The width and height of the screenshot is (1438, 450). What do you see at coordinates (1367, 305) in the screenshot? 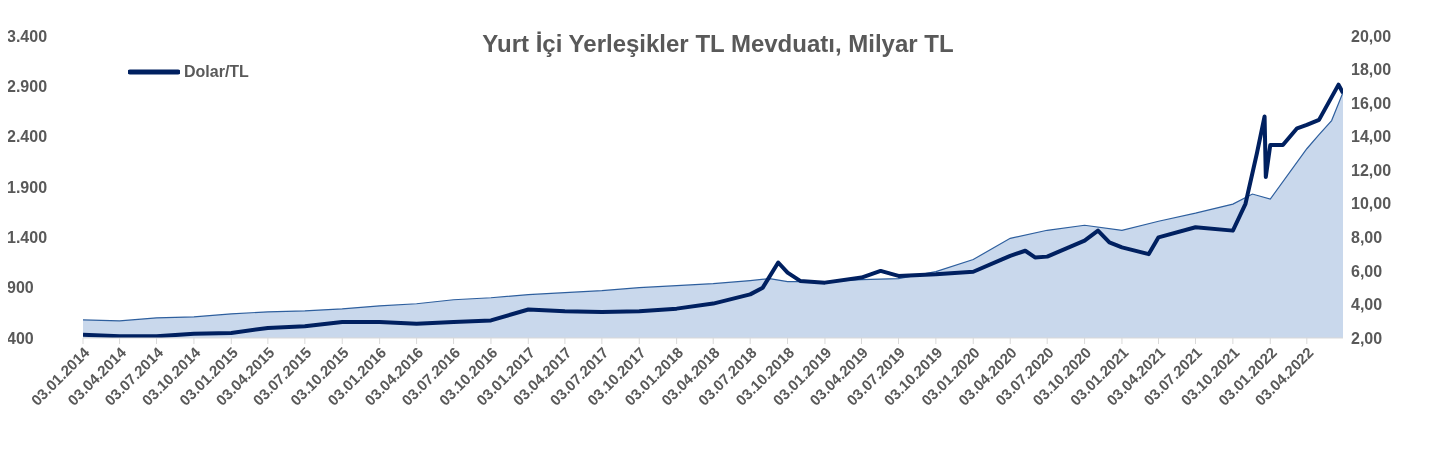
I see `y2-tick-label: 4,00` at bounding box center [1367, 305].